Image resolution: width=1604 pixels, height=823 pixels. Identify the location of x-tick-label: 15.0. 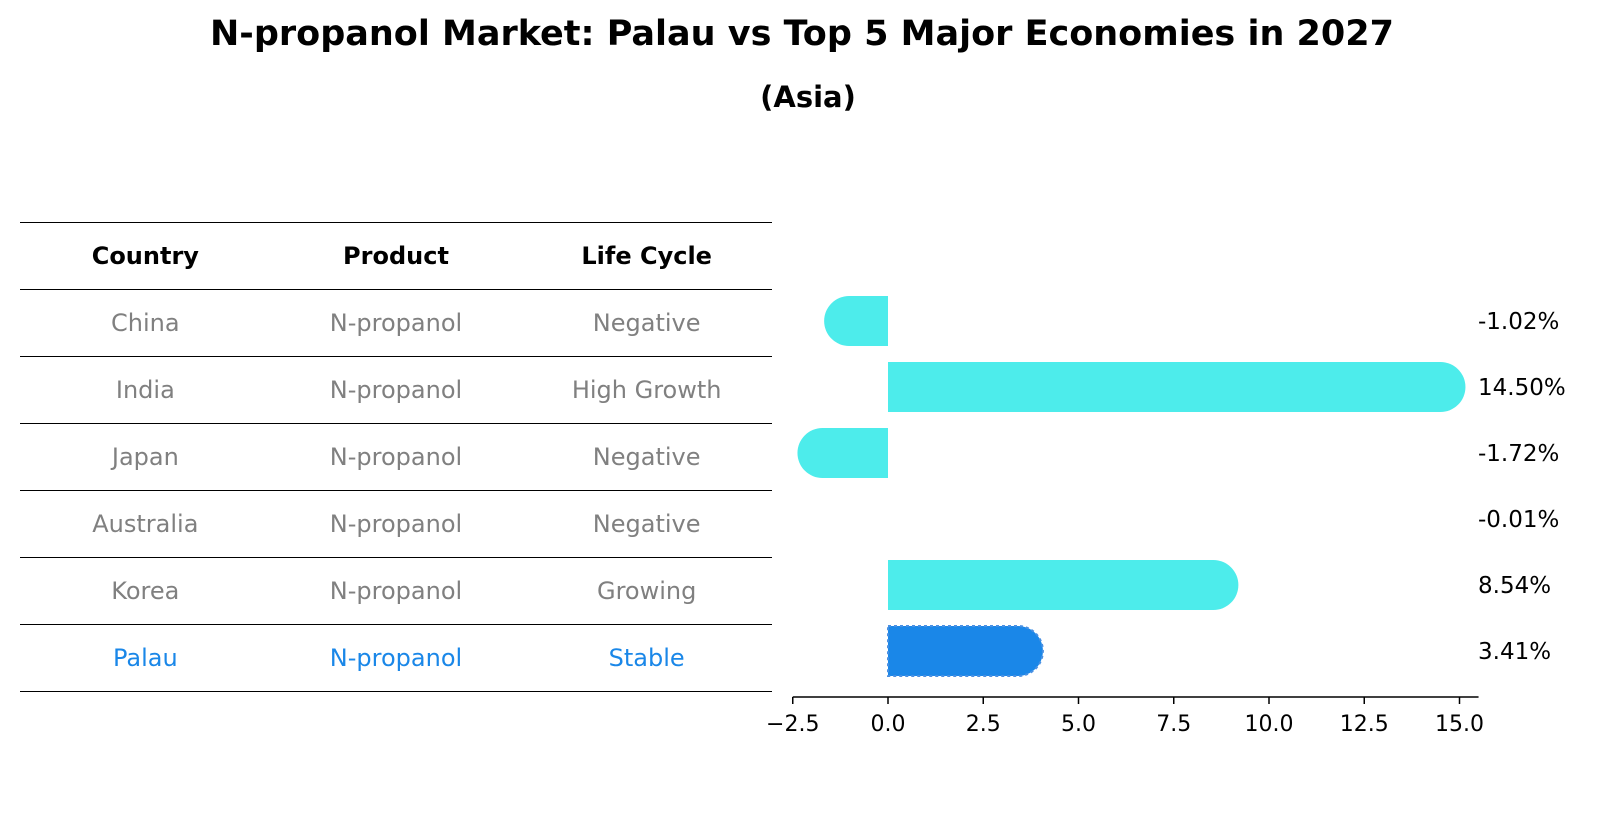
(1459, 724).